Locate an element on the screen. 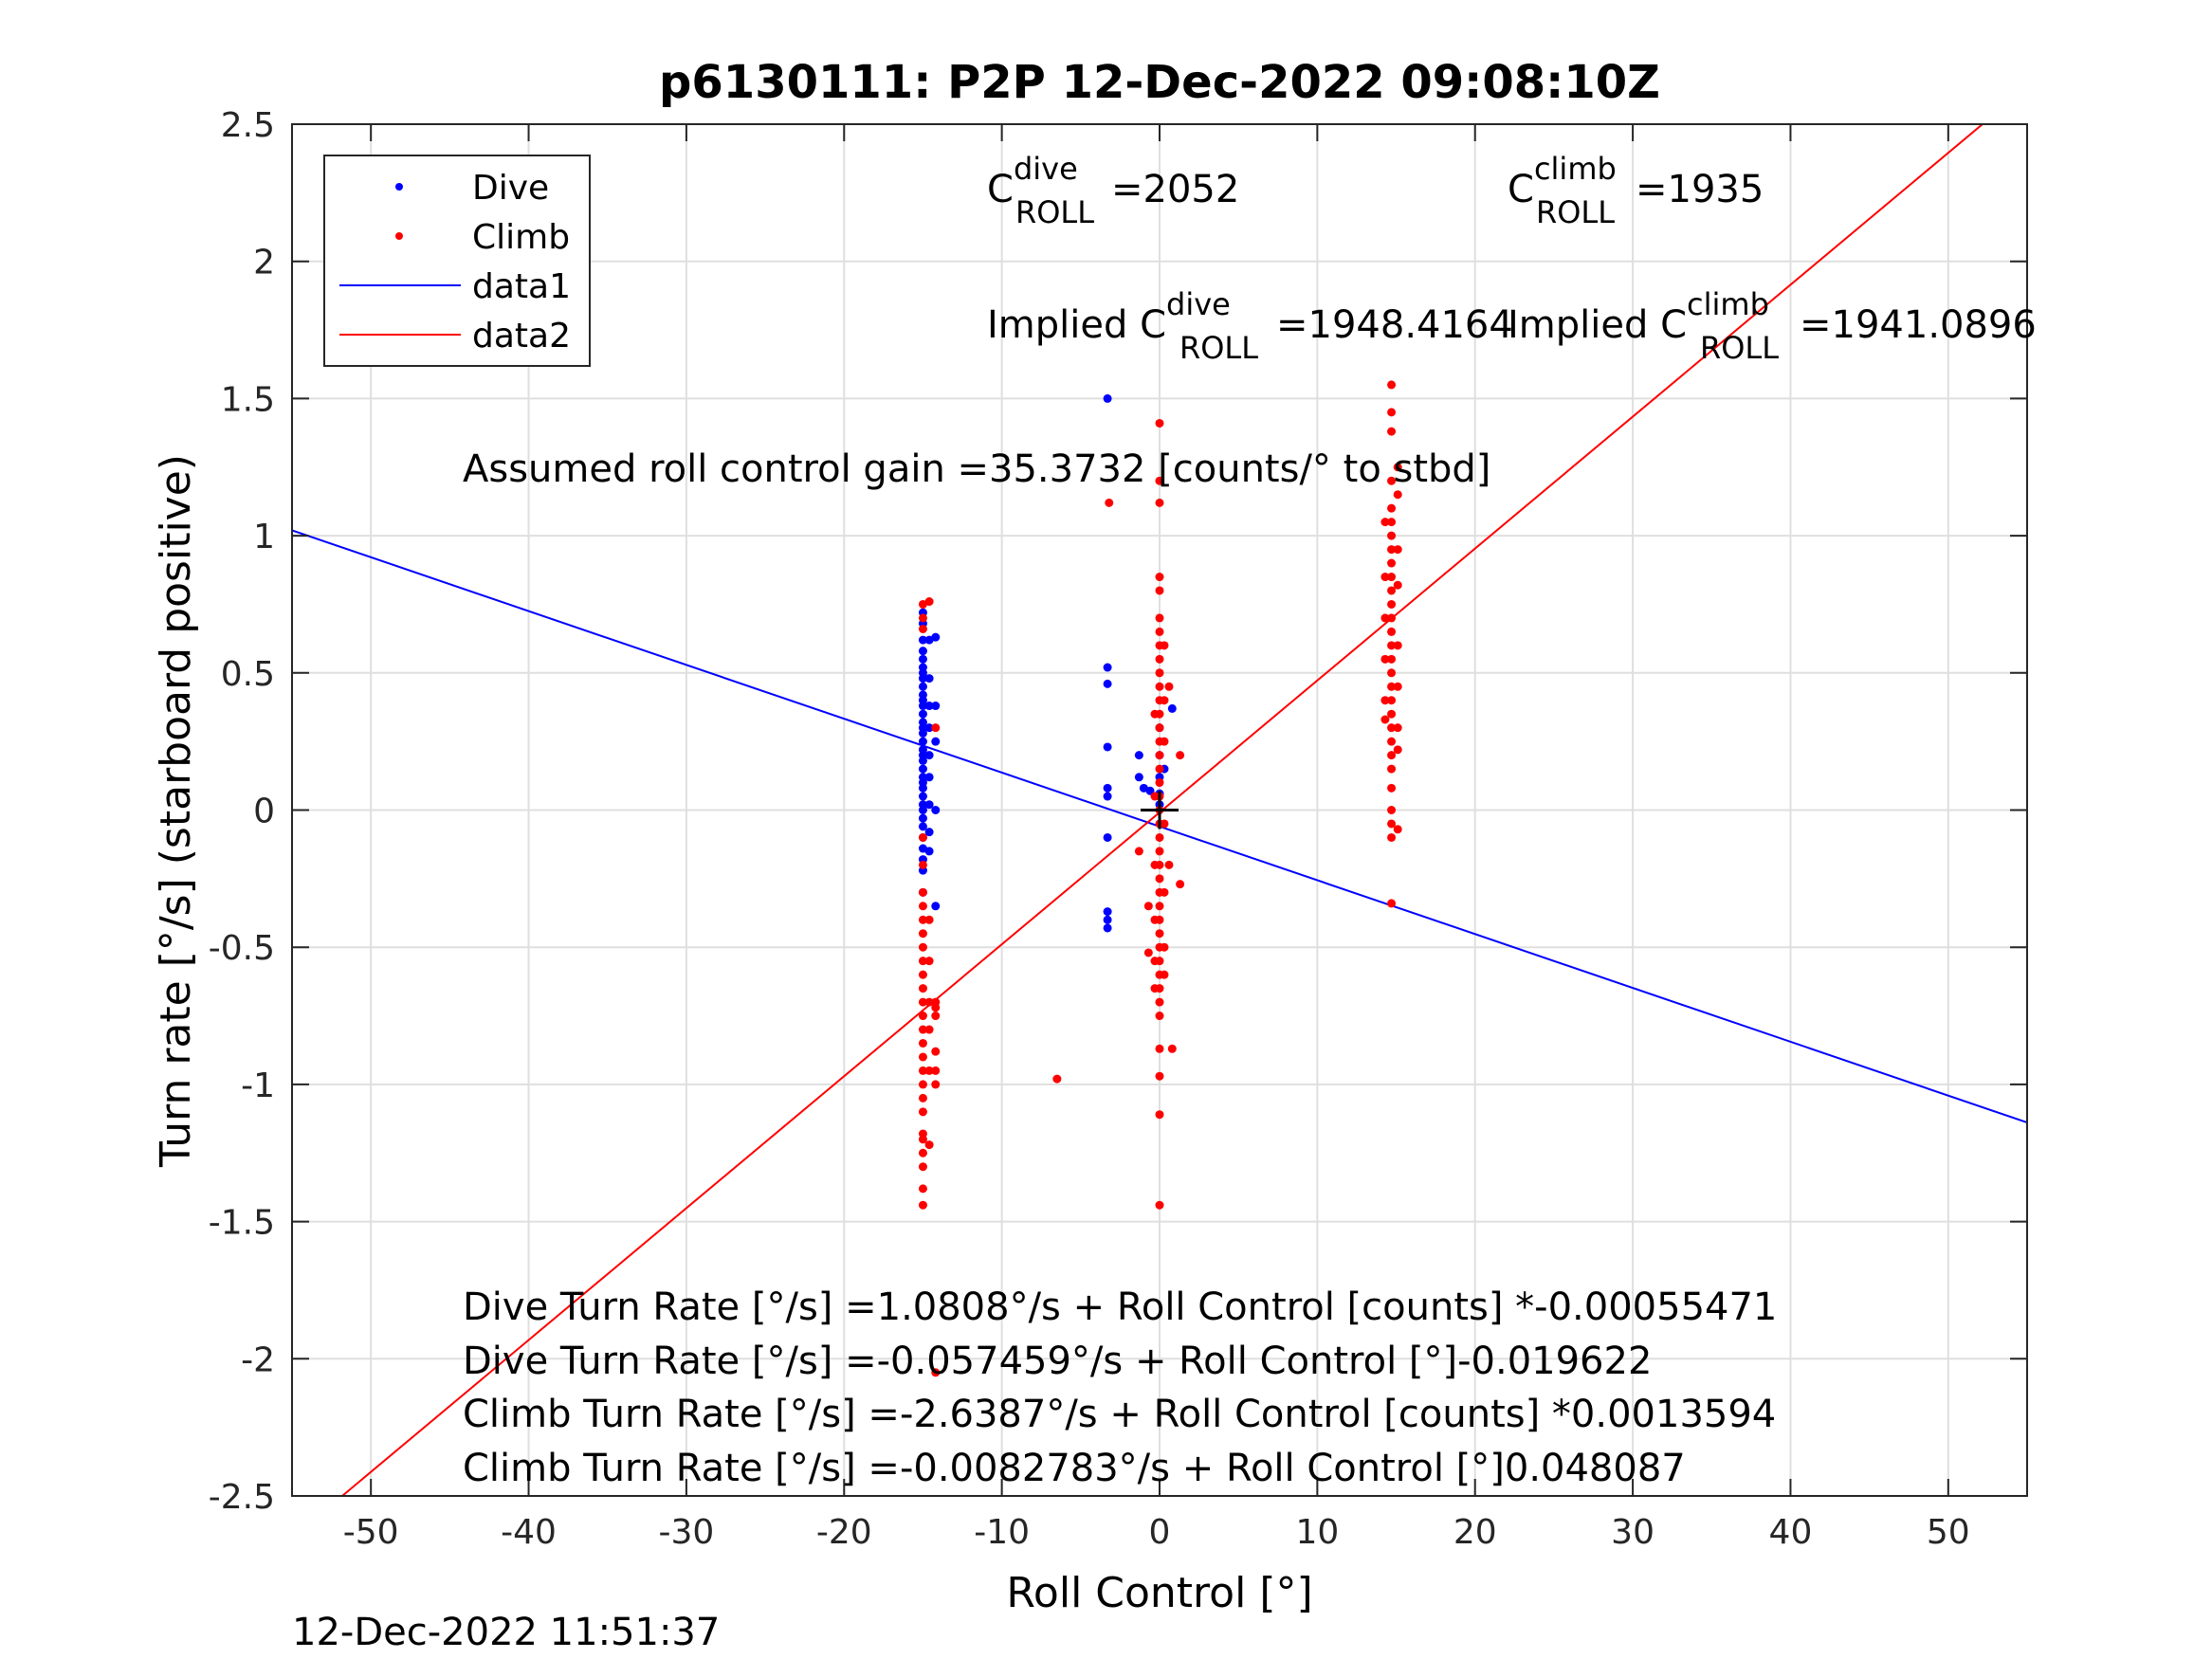 The height and width of the screenshot is (1659, 2212). x-tick-label: 30 is located at coordinates (1632, 1532).